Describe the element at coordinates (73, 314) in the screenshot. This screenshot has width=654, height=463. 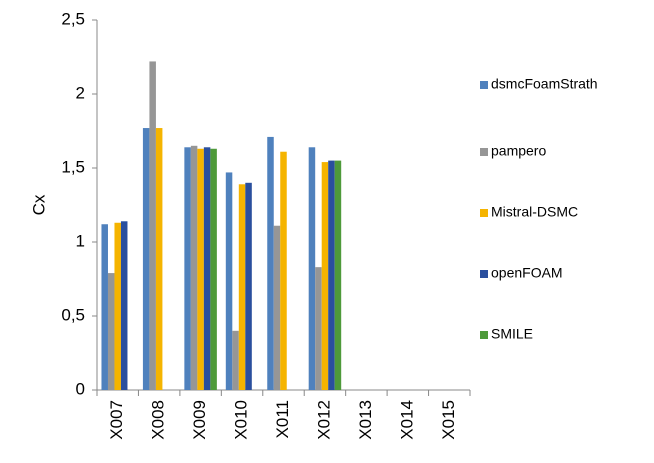
I see `y-tick-label: 0,5` at that location.